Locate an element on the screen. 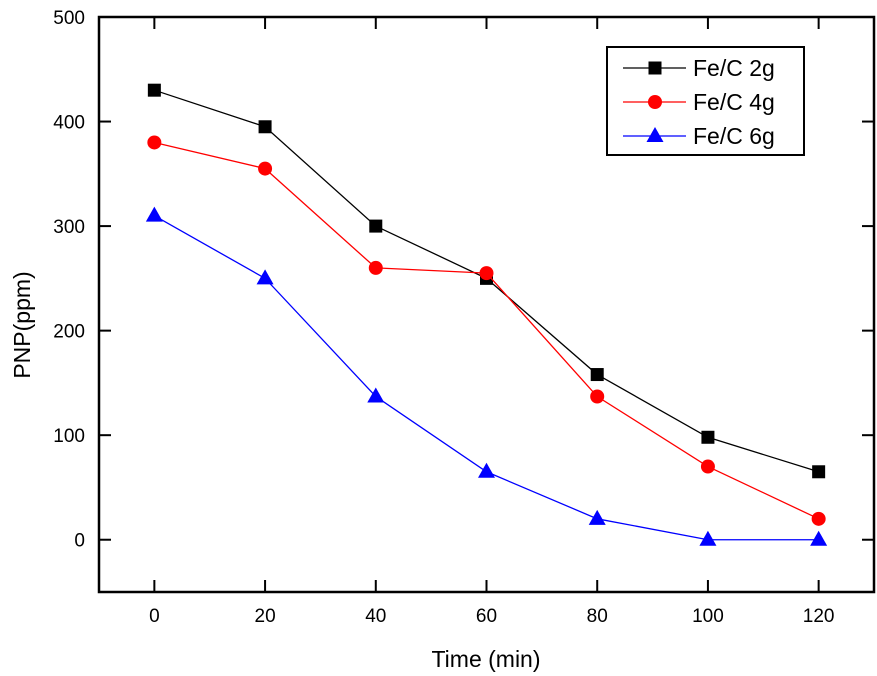 The image size is (877, 676). y-tick-label: 200 is located at coordinates (69, 332).